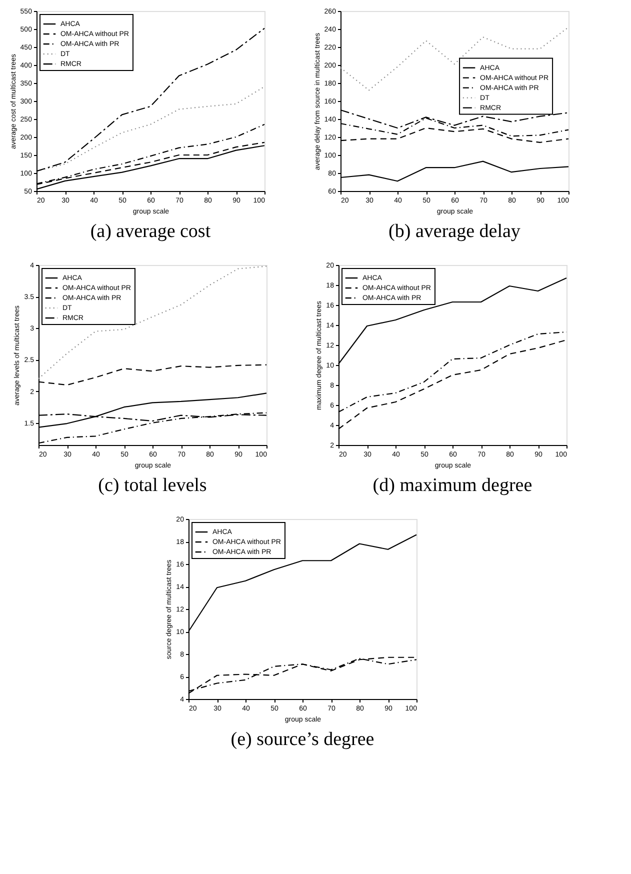 The height and width of the screenshot is (874, 631). What do you see at coordinates (151, 231) in the screenshot?
I see `text: (a) average cost` at bounding box center [151, 231].